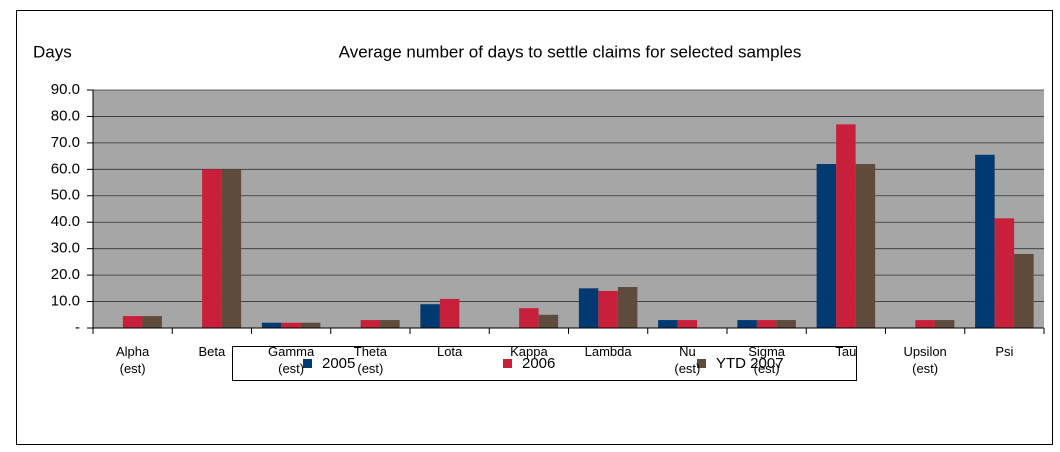  What do you see at coordinates (65, 89) in the screenshot?
I see `y-tick-label: 90.0` at bounding box center [65, 89].